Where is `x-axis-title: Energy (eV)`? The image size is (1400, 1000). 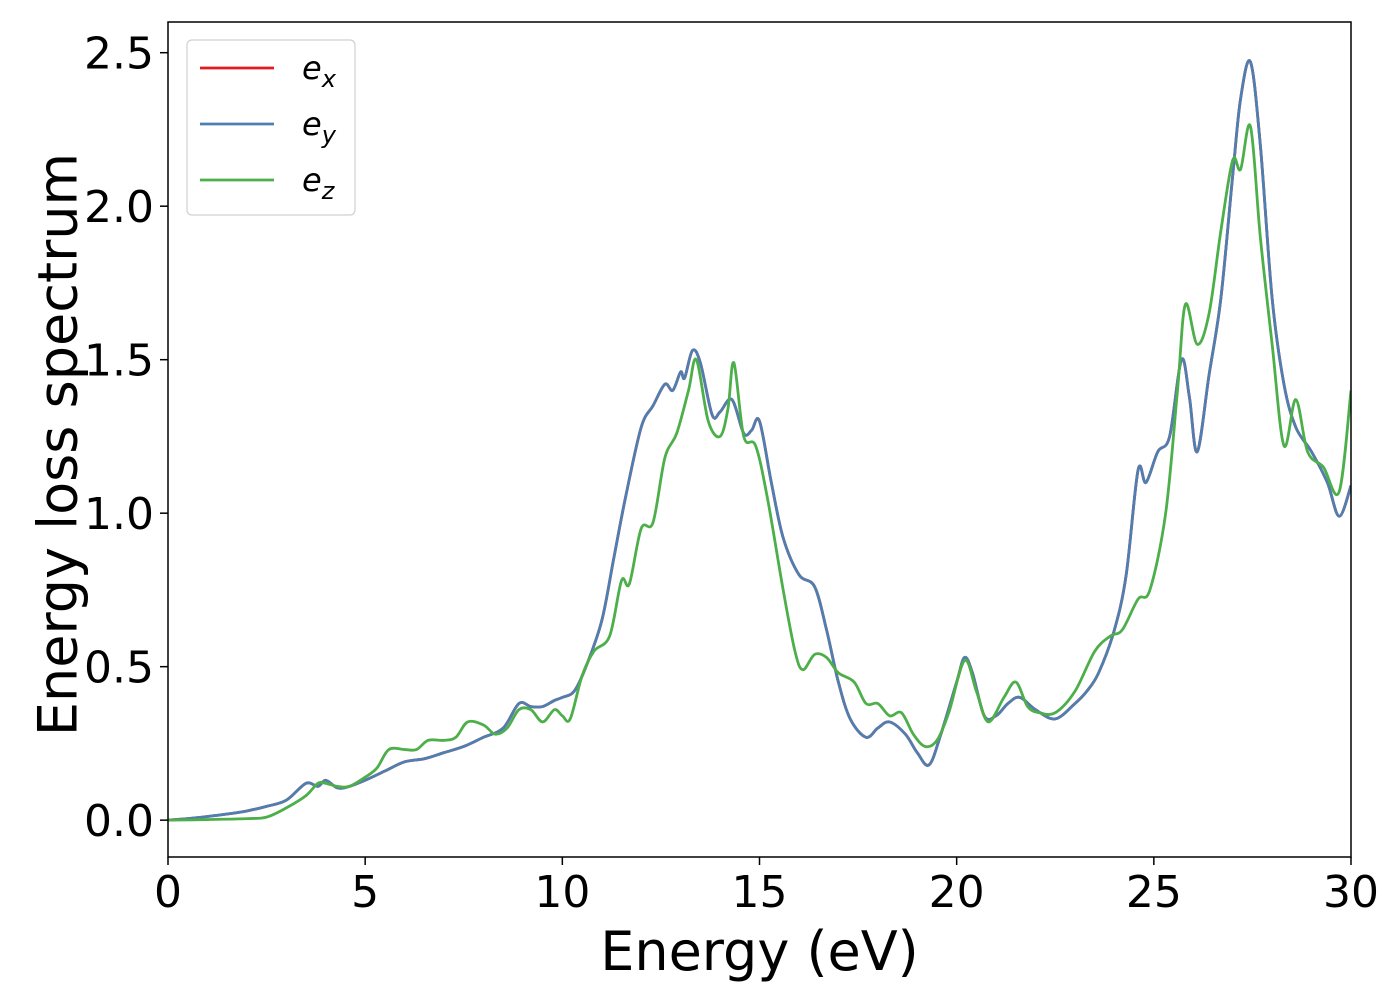 x-axis-title: Energy (eV) is located at coordinates (759, 951).